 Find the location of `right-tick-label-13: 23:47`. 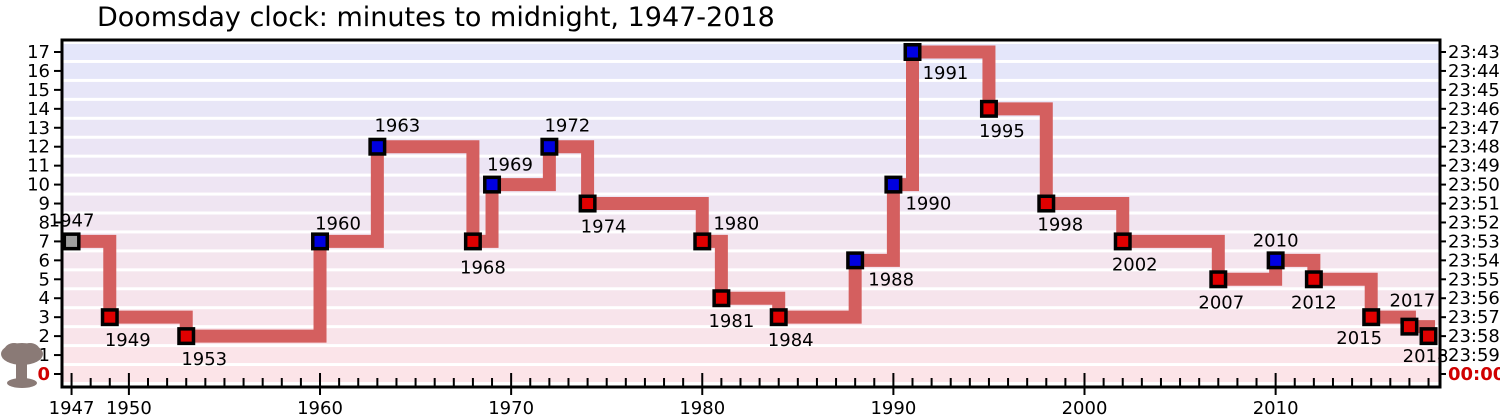

right-tick-label-13: 23:47 is located at coordinates (1474, 128).